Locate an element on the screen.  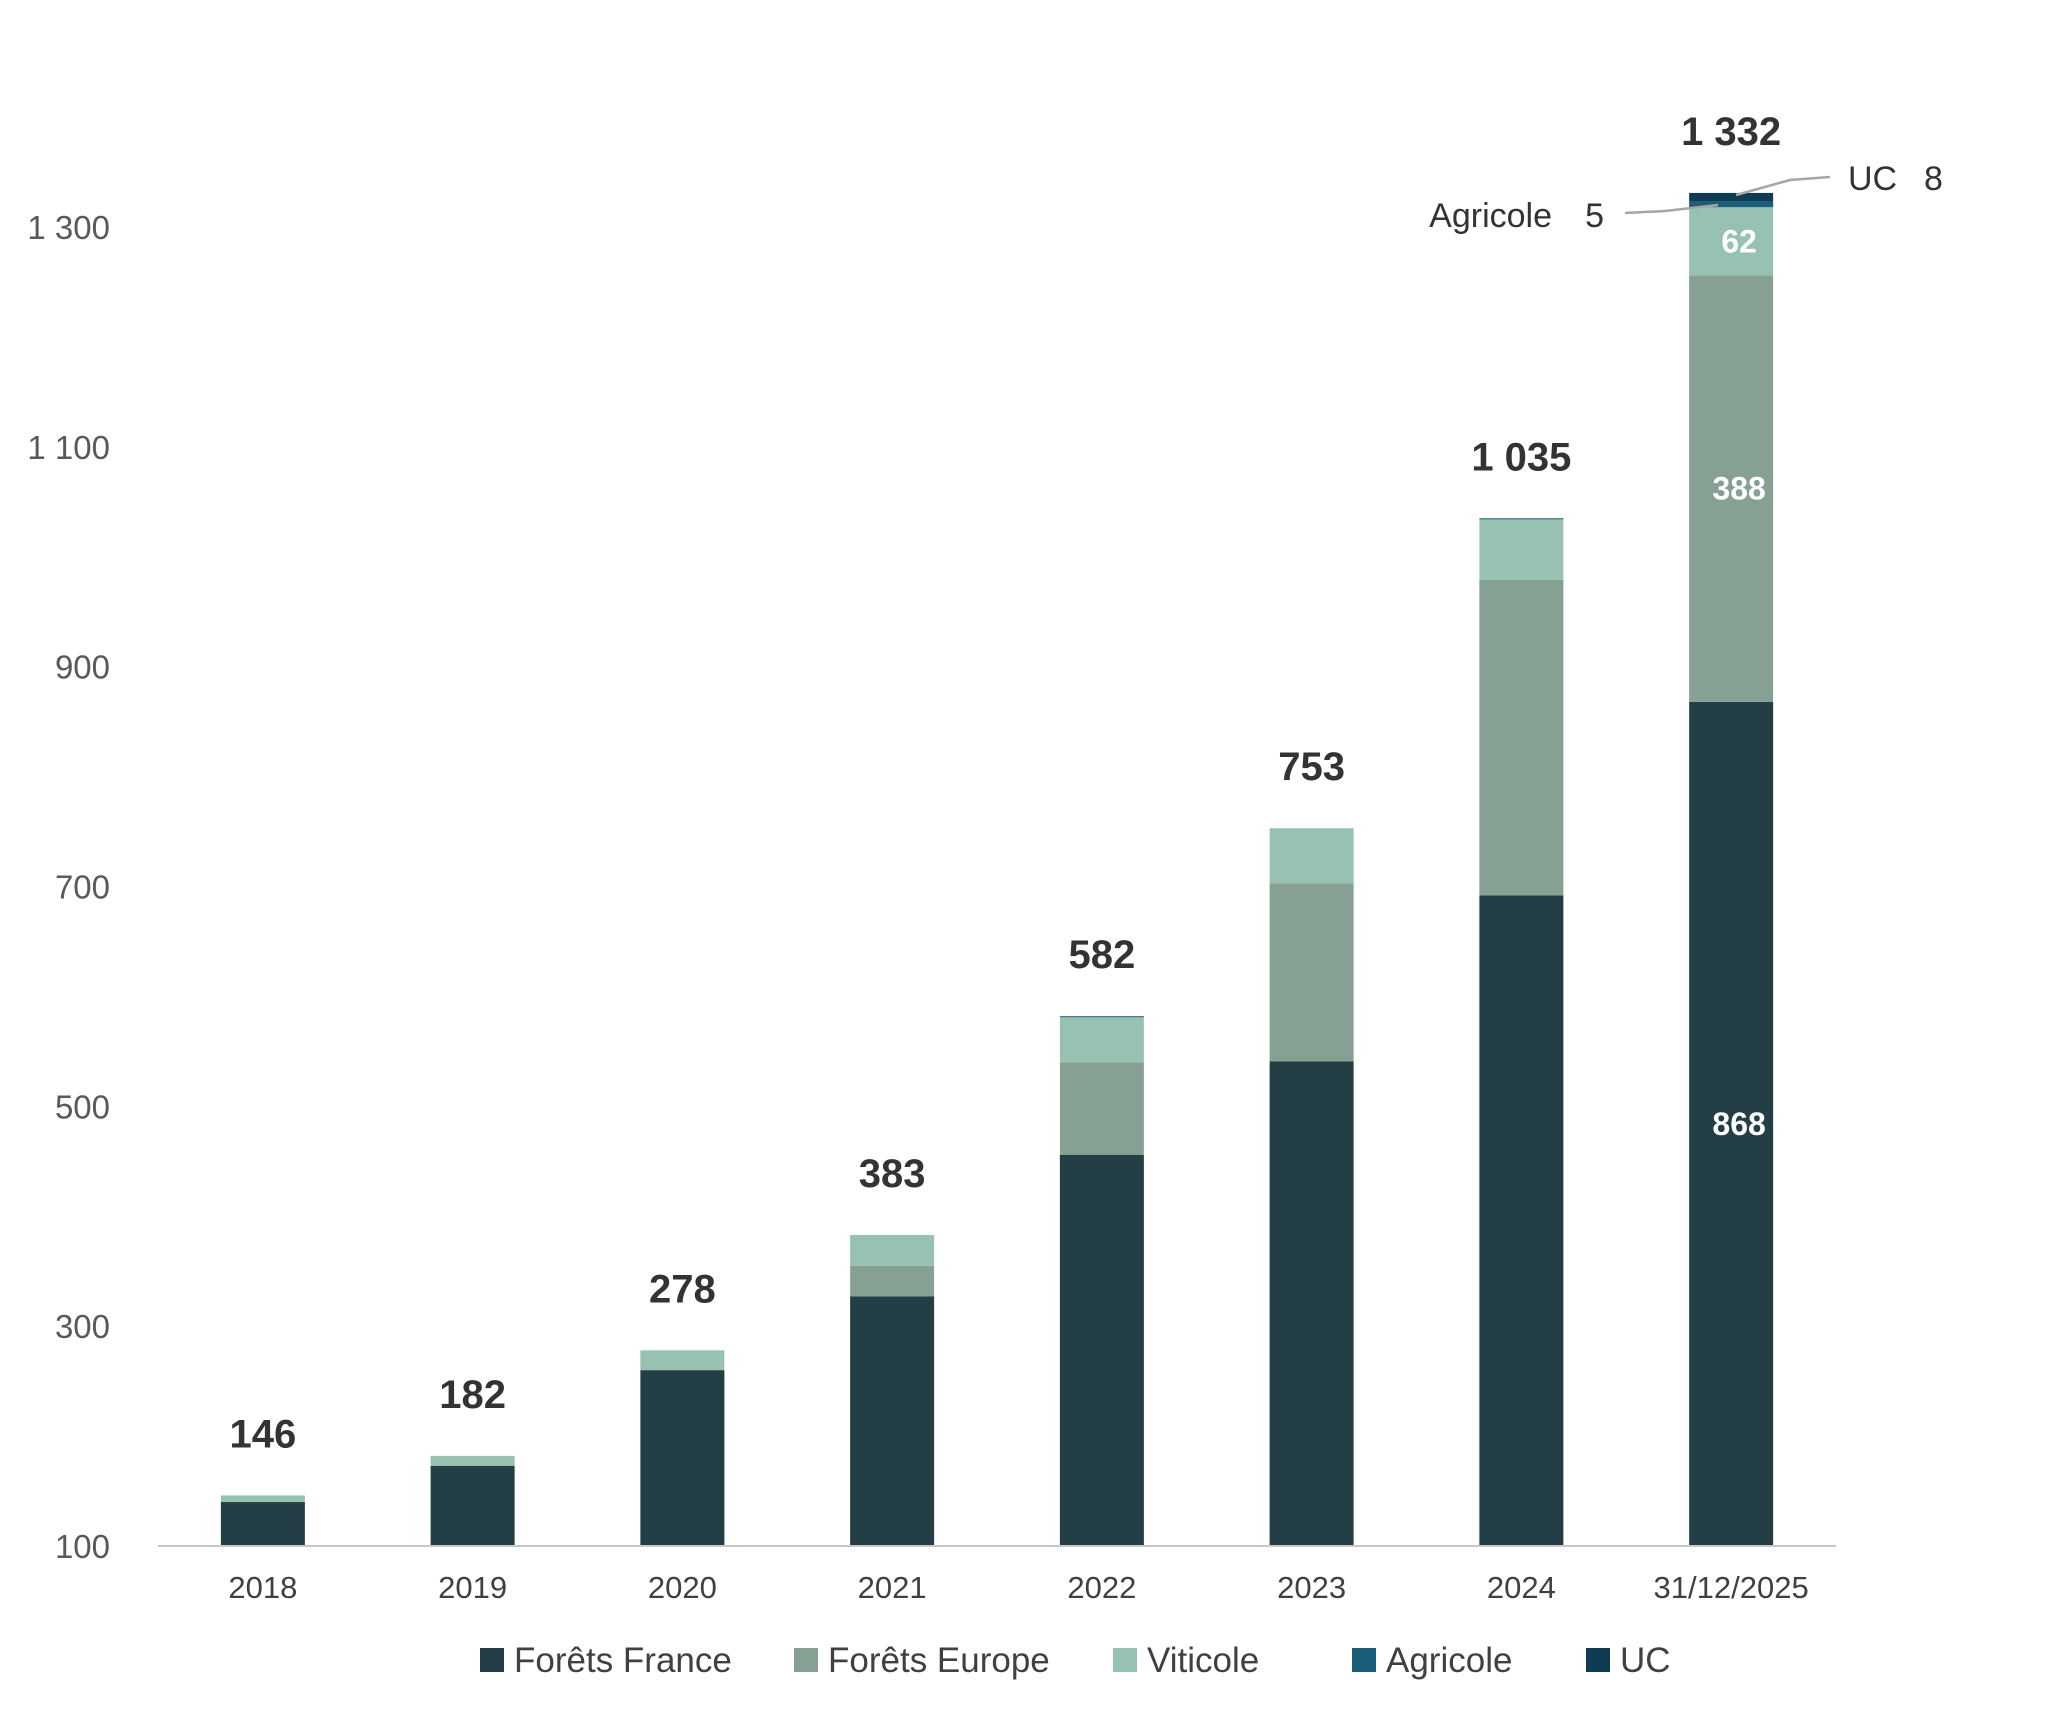
segment-label: 62 is located at coordinates (1739, 241).